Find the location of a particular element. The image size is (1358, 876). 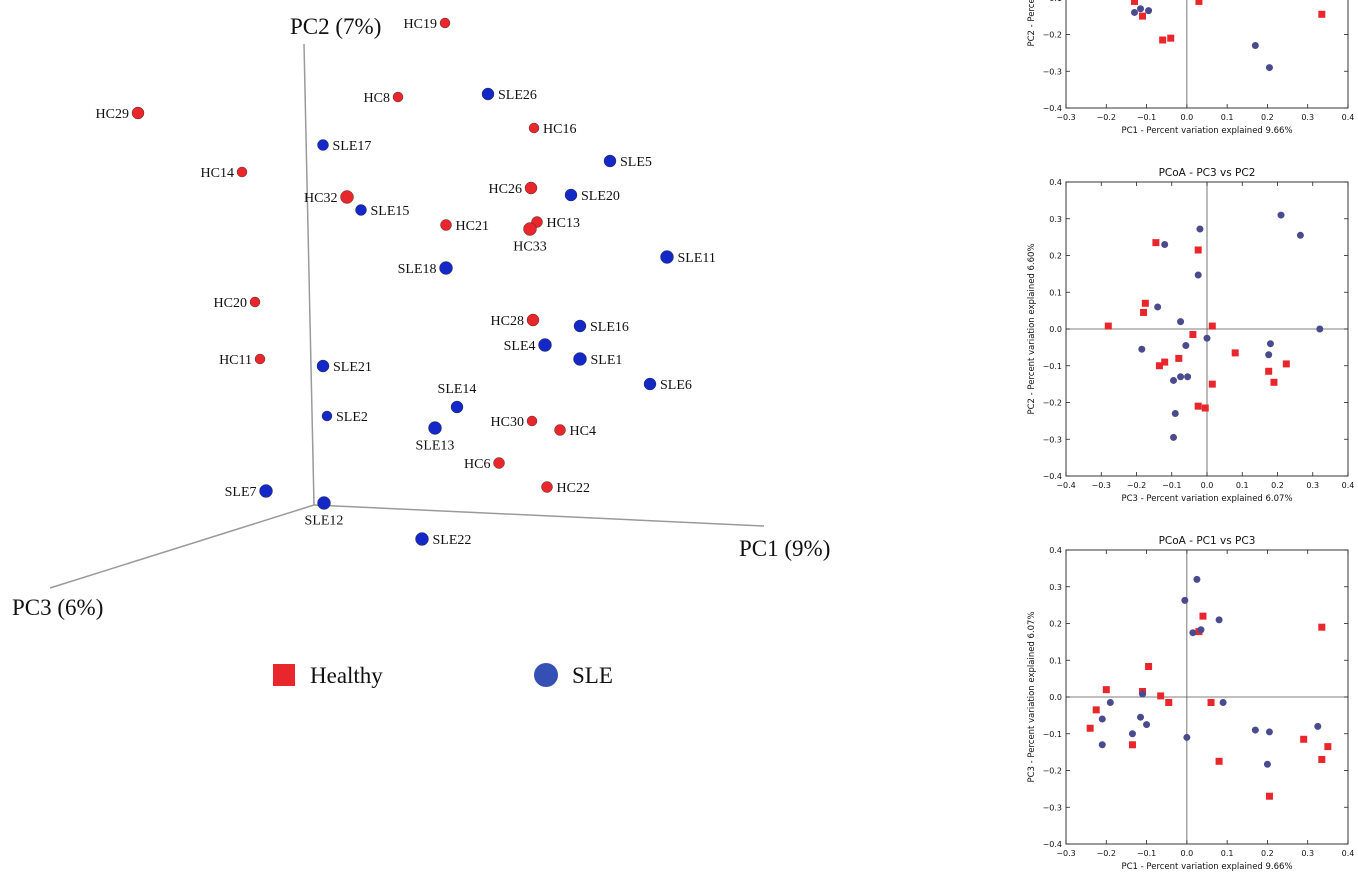

y-tick-label: −0.4 is located at coordinates (1052, 476).